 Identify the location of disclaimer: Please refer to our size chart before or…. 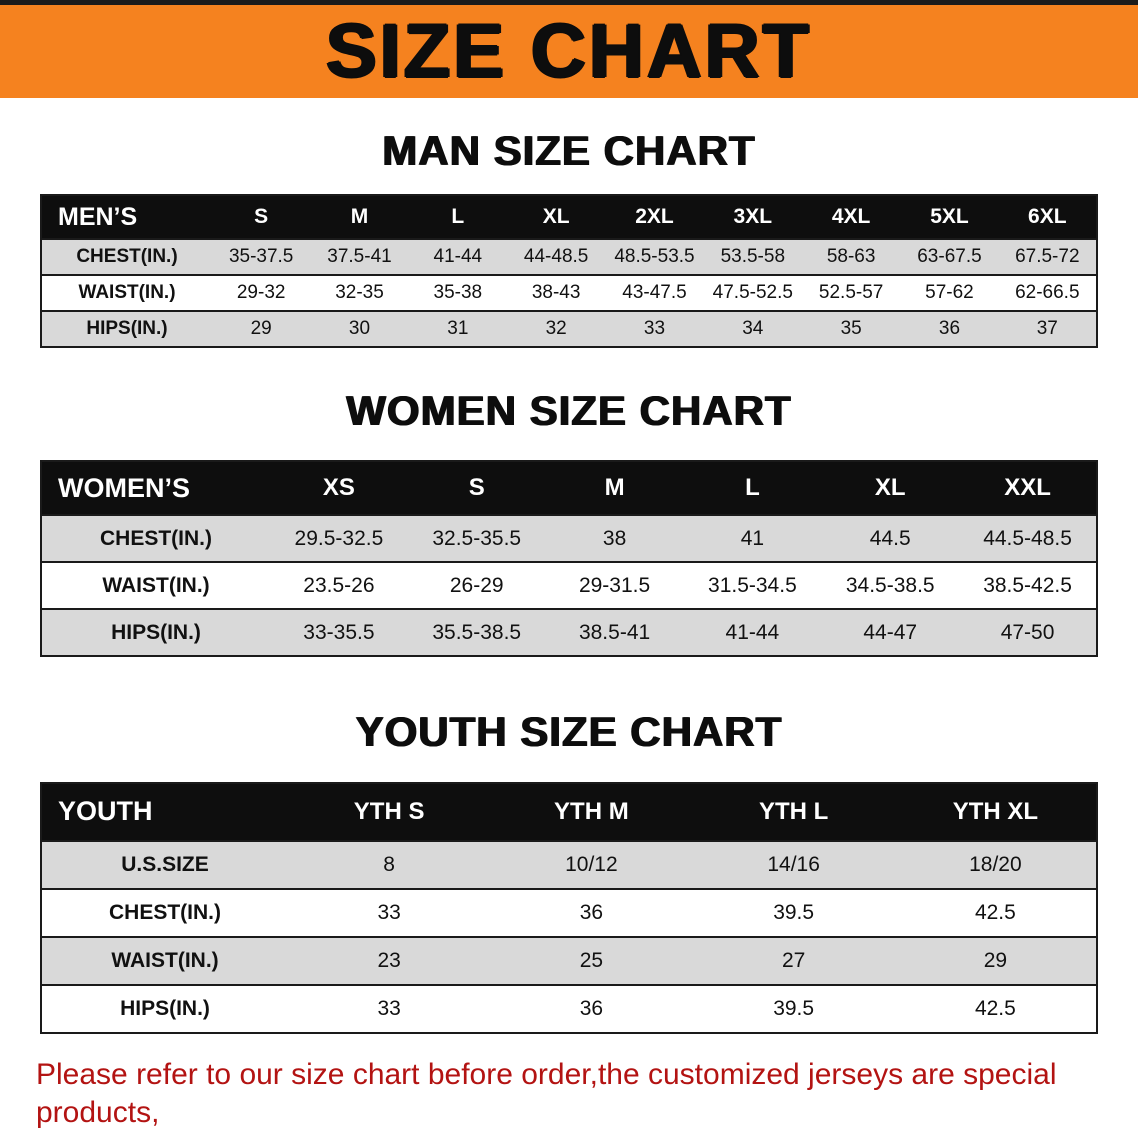
(569, 1083).